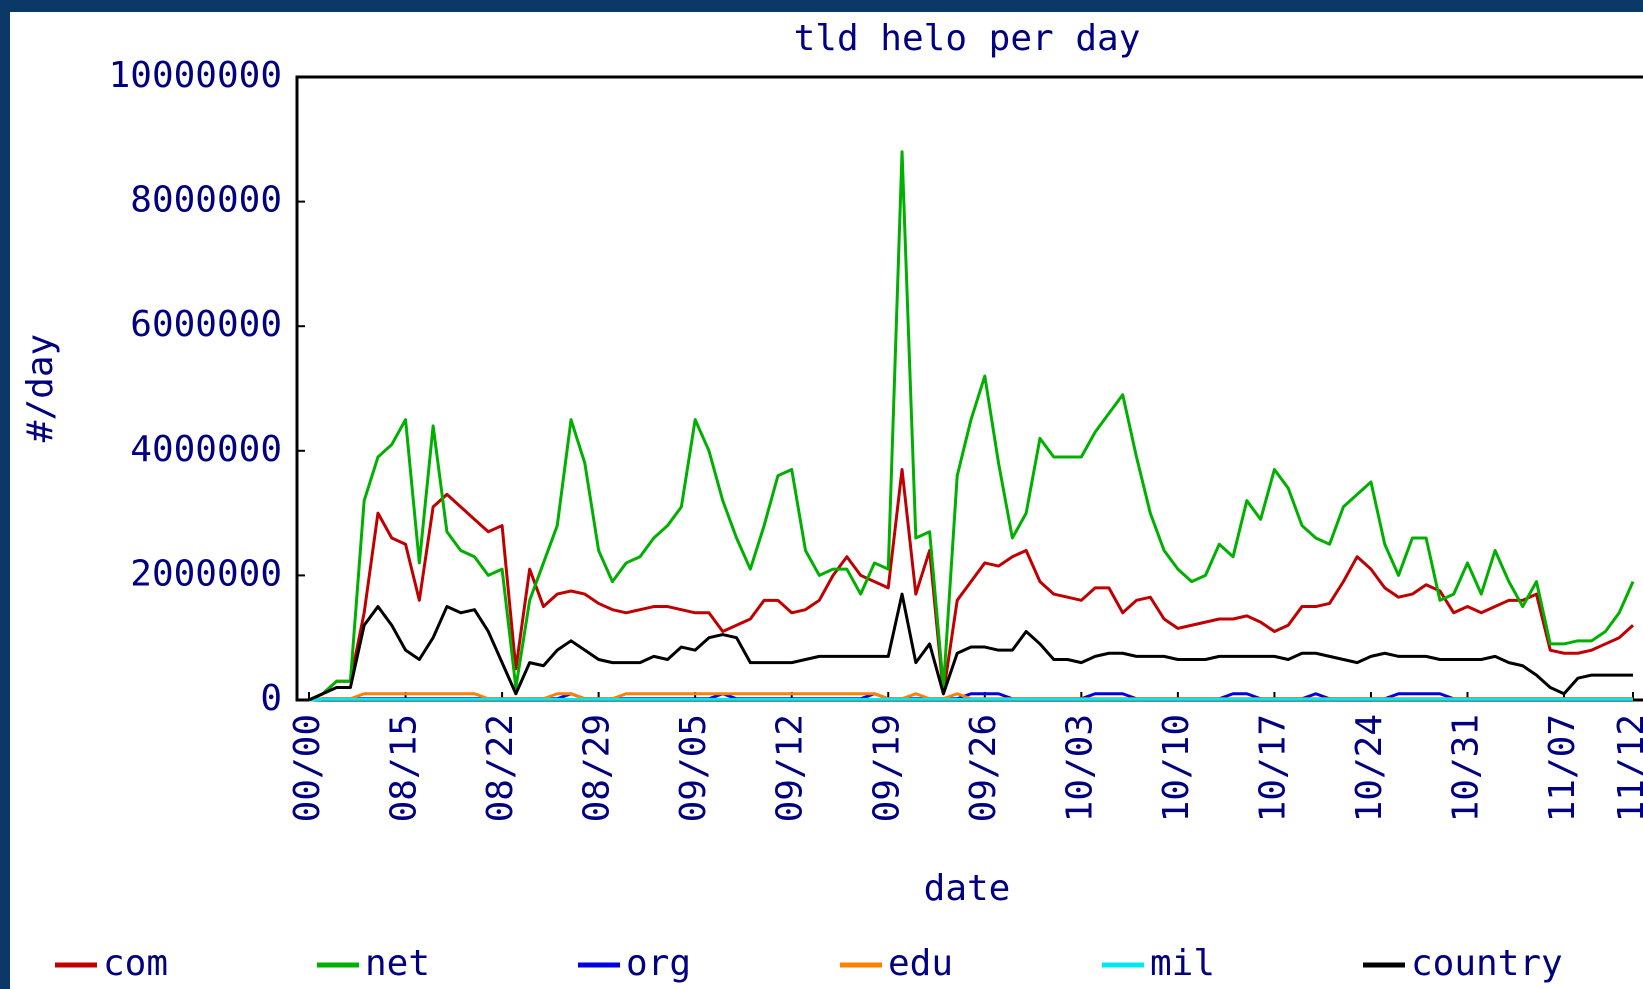  I want to click on x-tick-label: 10/31, so click(1466, 768).